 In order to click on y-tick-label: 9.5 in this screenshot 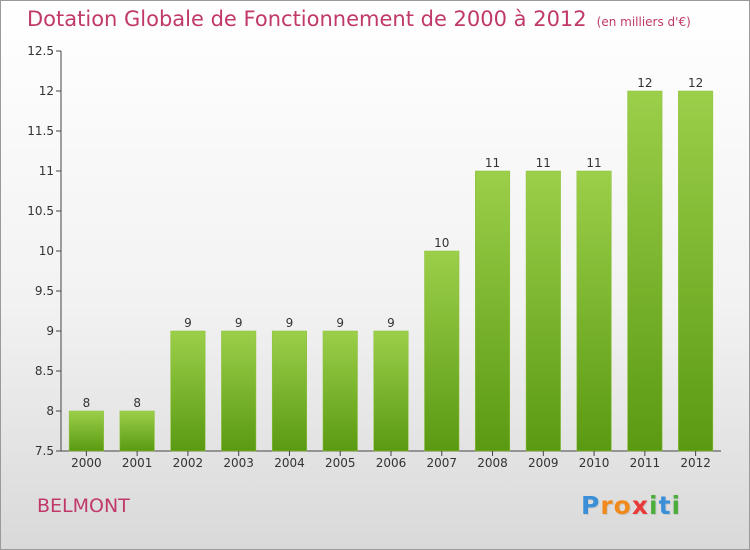, I will do `click(44, 291)`.